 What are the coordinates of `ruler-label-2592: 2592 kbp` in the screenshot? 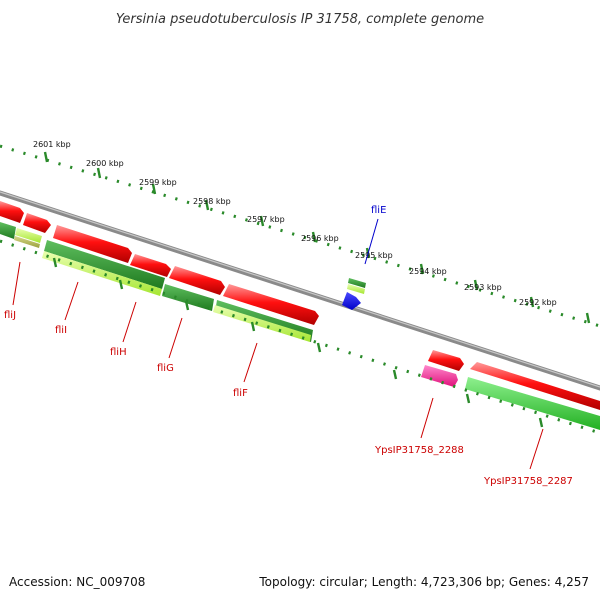 It's located at (538, 302).